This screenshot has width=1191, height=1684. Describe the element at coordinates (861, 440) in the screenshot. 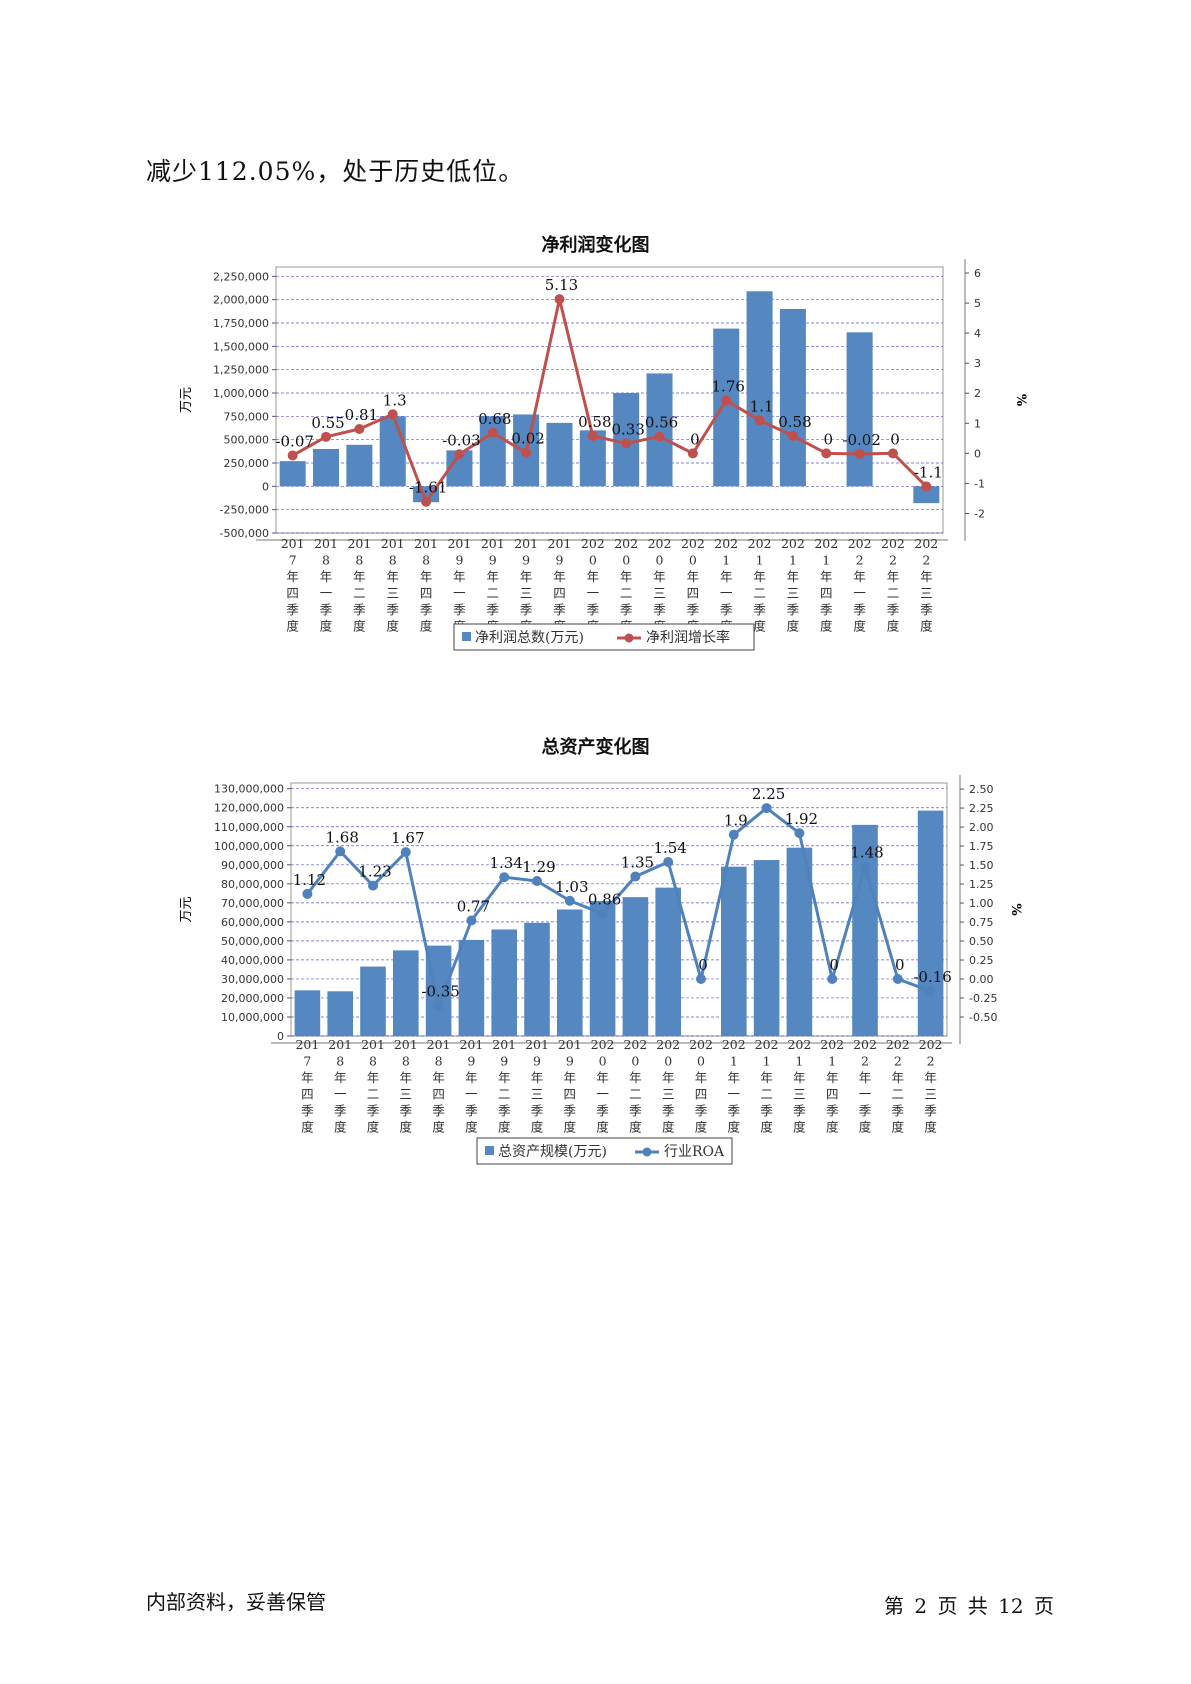

I see `data-label: -0.02` at that location.